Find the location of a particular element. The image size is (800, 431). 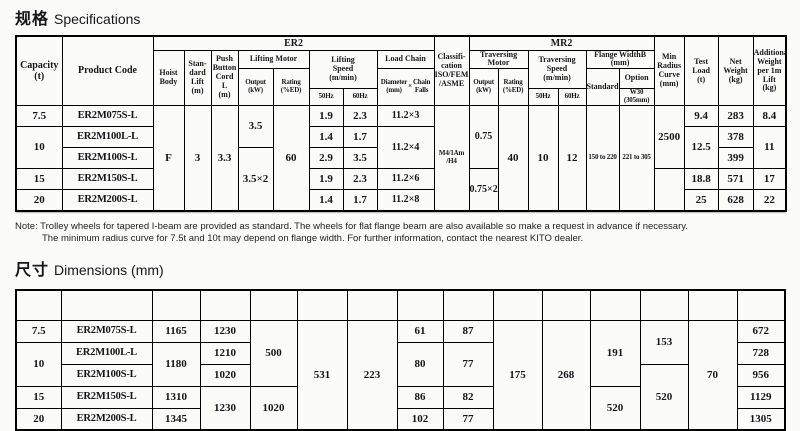

header-capacity: Capacity (t) is located at coordinates (39, 71).